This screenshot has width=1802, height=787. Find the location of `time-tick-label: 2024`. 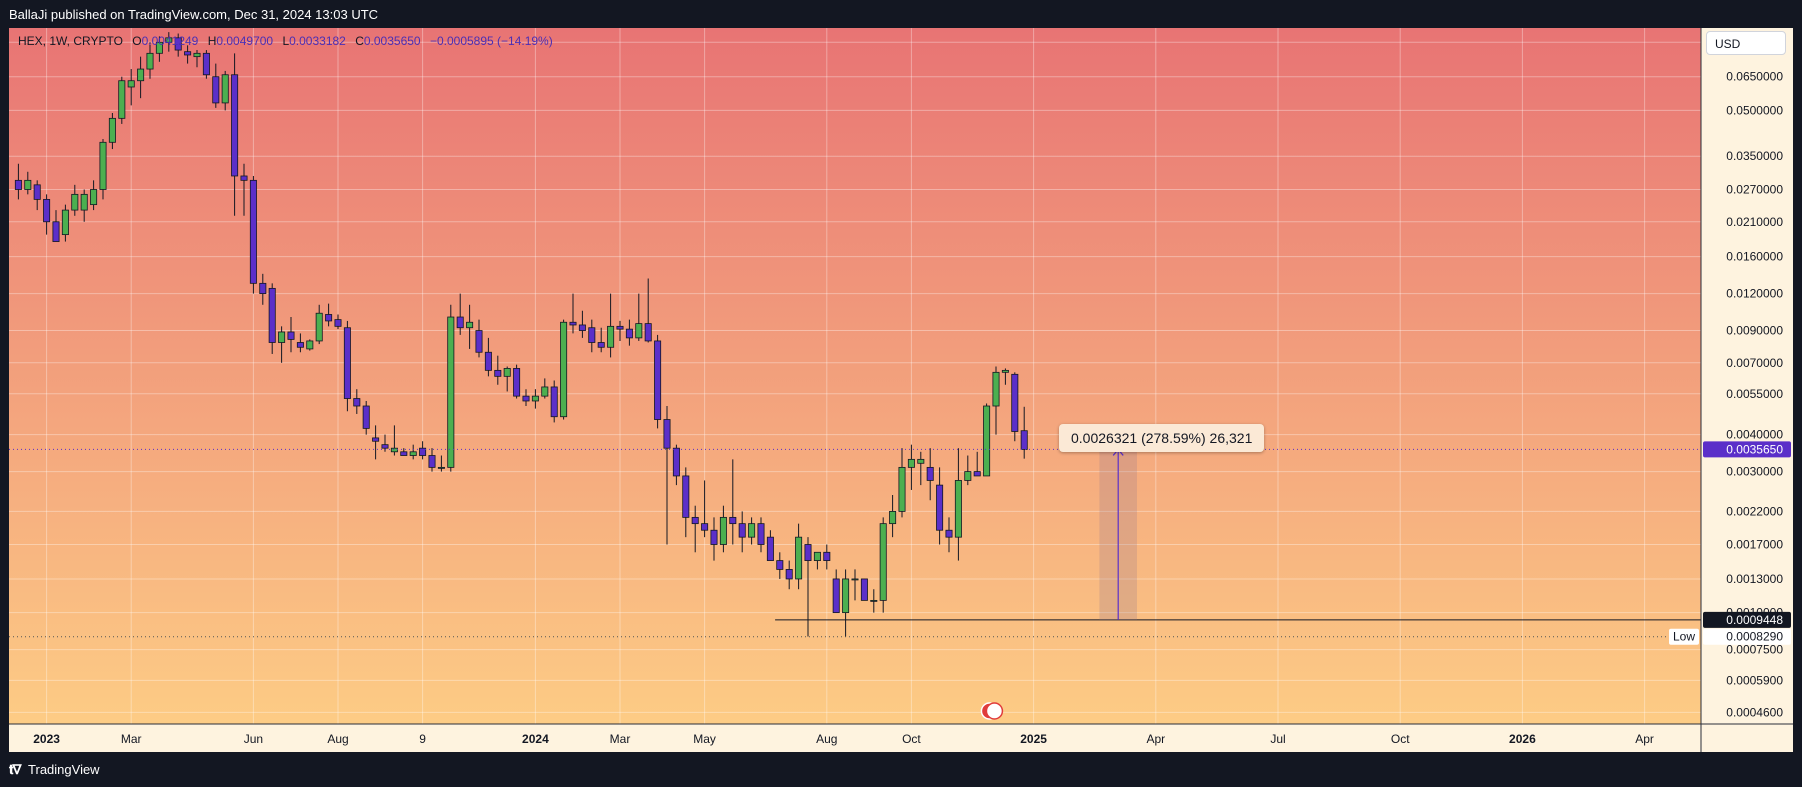

time-tick-label: 2024 is located at coordinates (535, 739).